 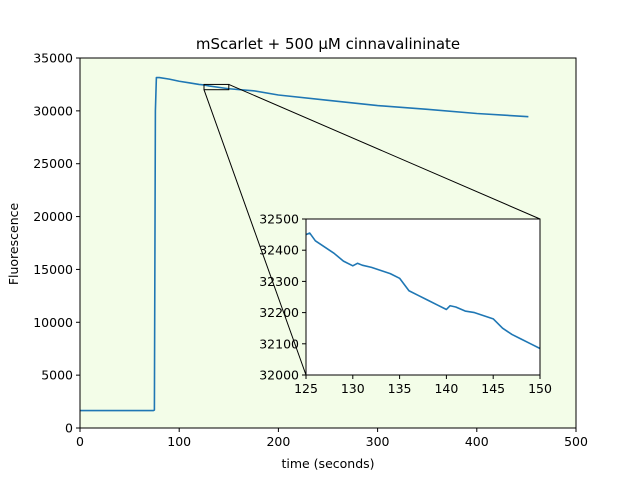 I want to click on main-y-tick-label: 35000, so click(x=53, y=58).